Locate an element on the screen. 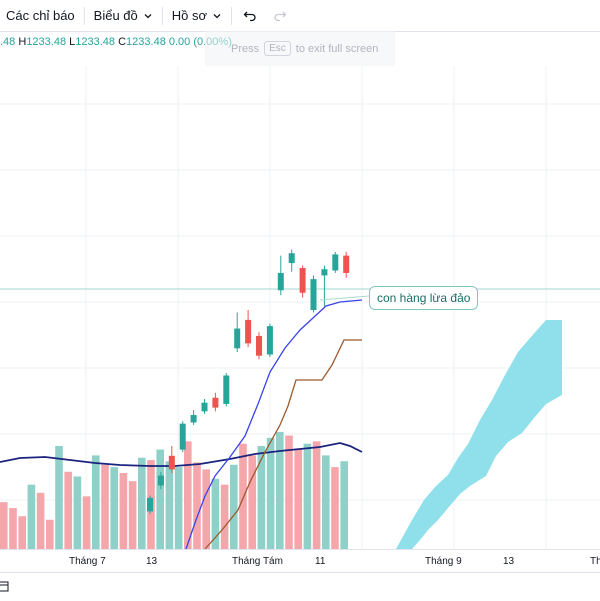 The height and width of the screenshot is (601, 600). profile-menu-button: Hồ sơ is located at coordinates (197, 15).